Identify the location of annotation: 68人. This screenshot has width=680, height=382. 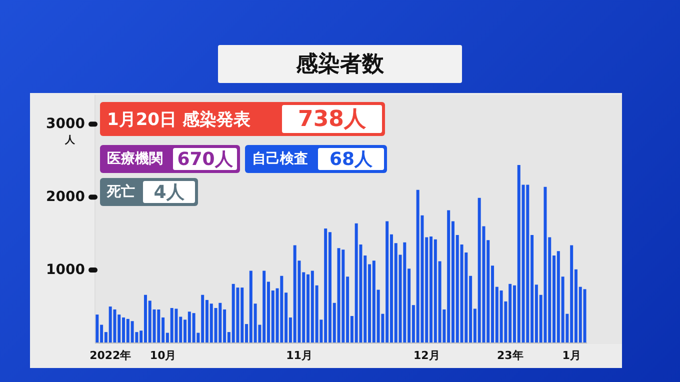
(351, 159).